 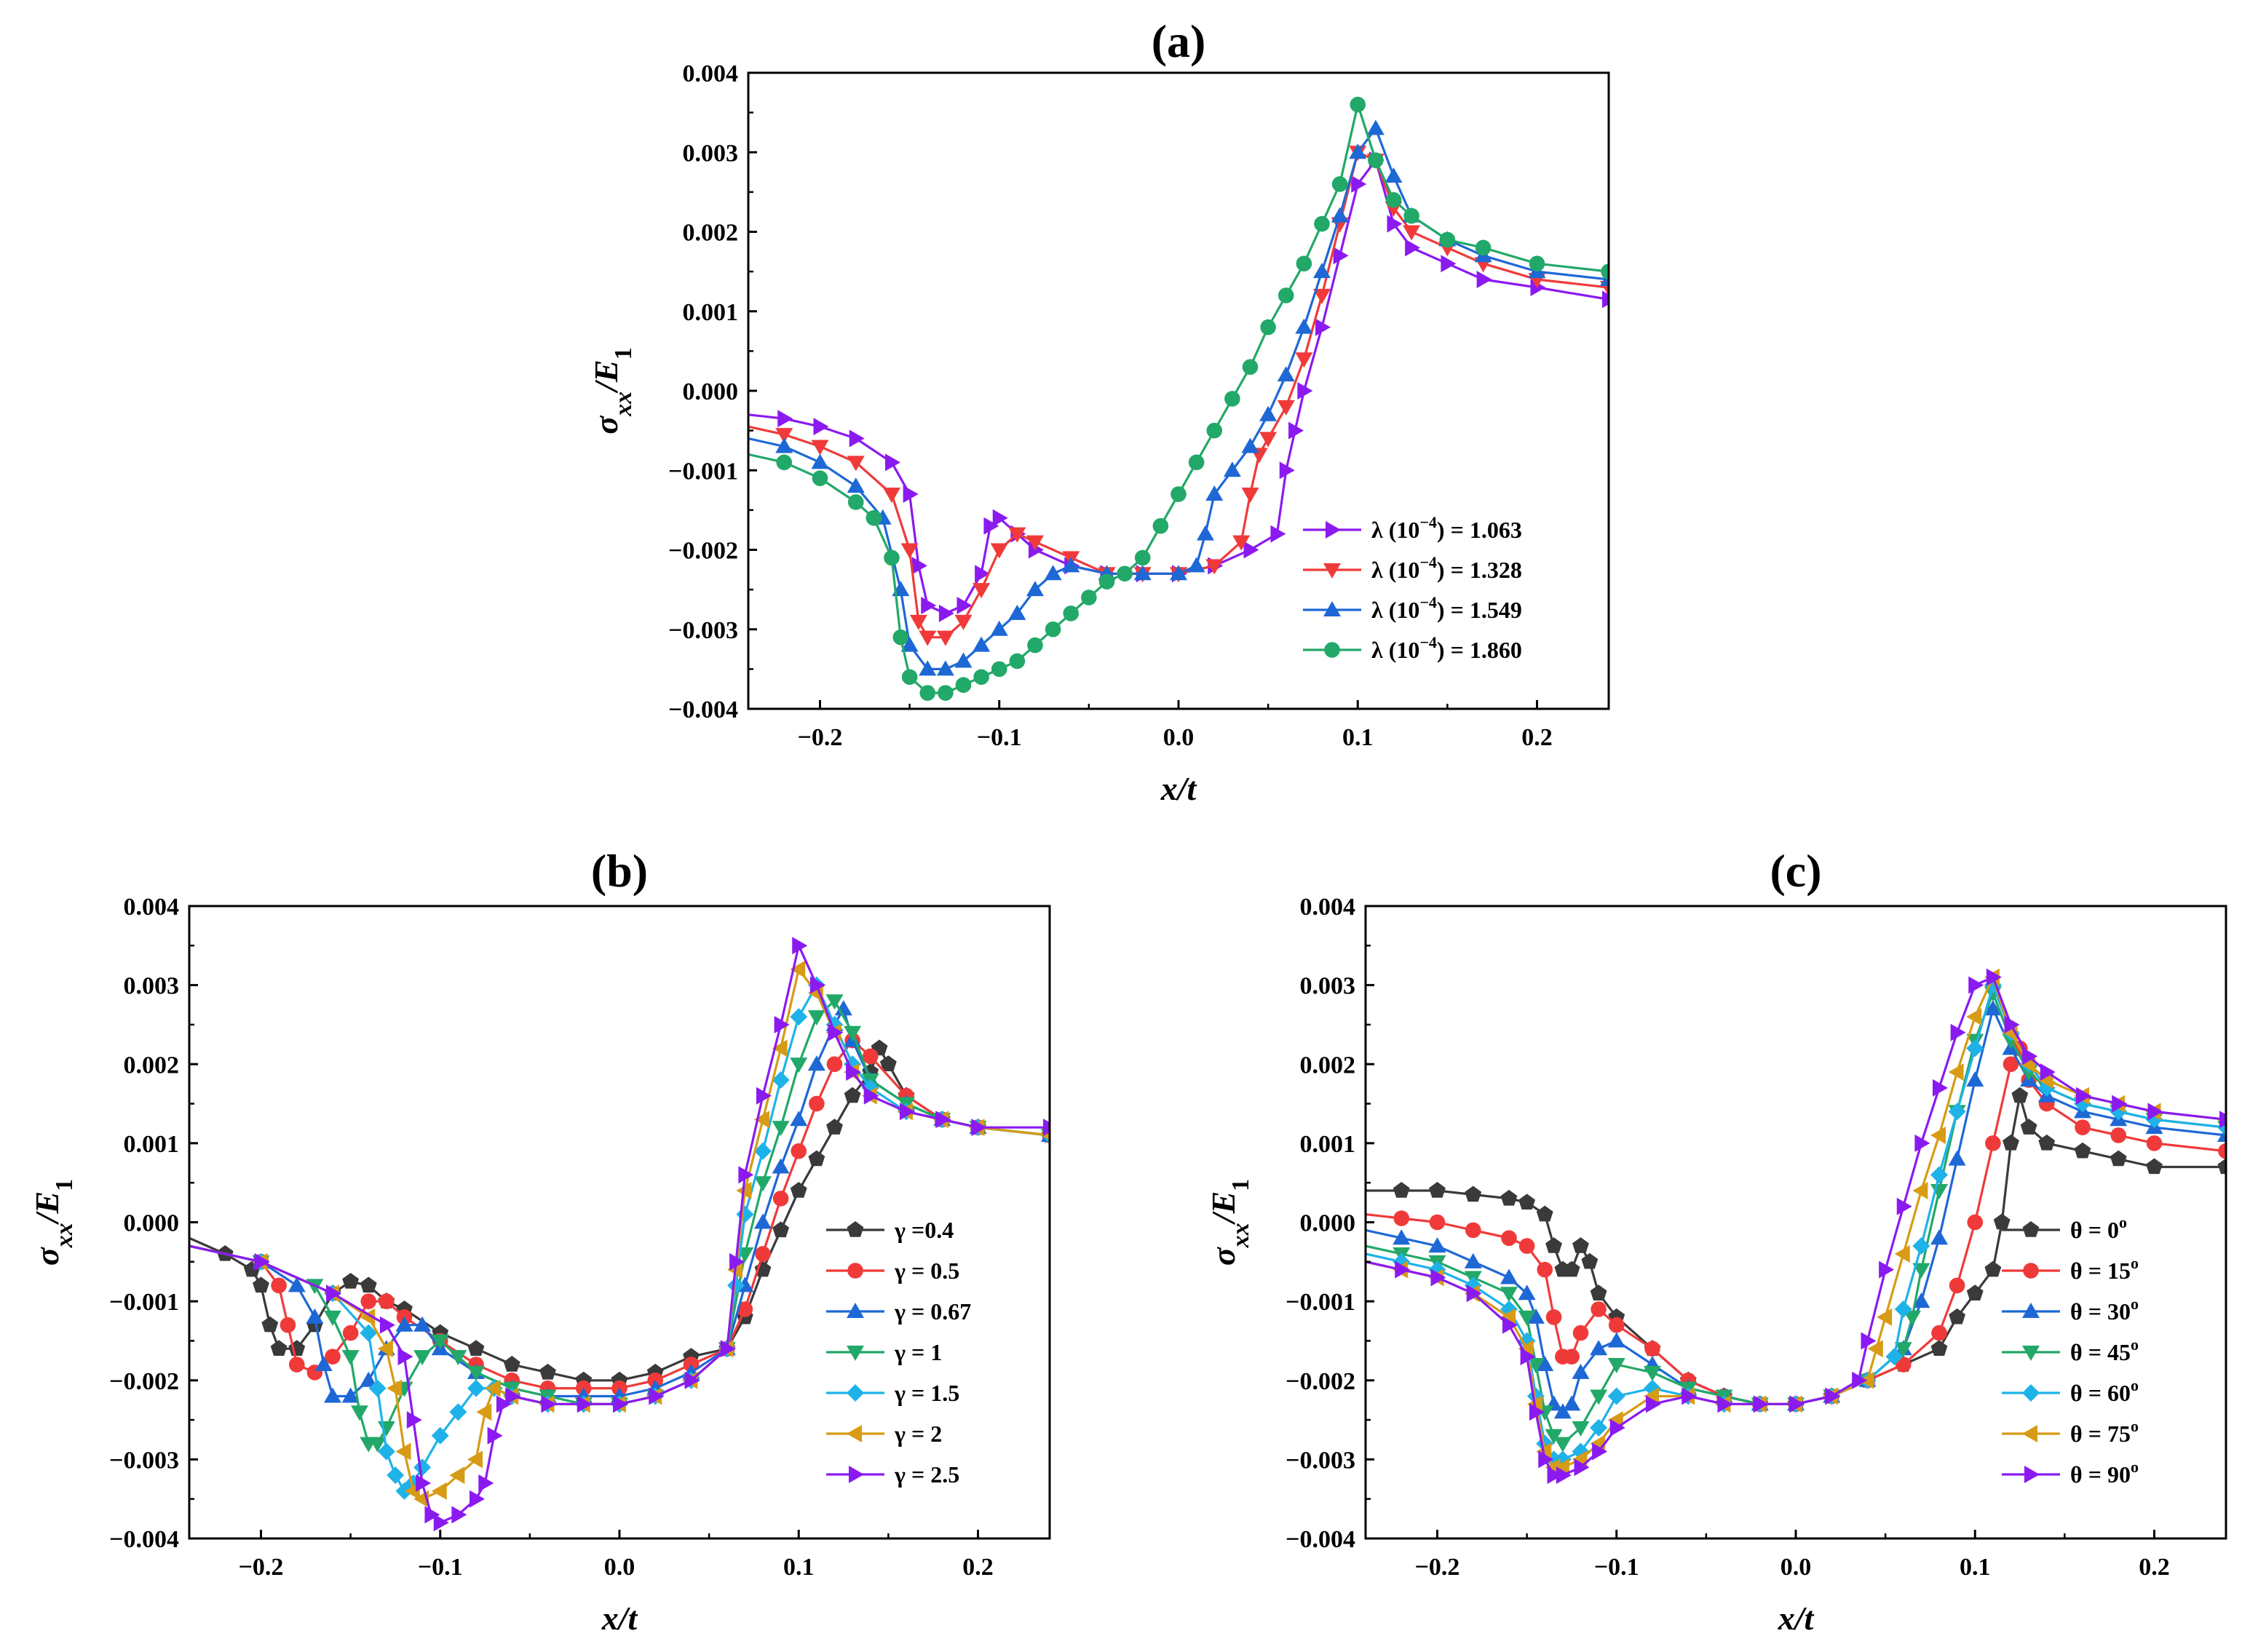 I want to click on legend-label: γ = 2, so click(x=918, y=1434).